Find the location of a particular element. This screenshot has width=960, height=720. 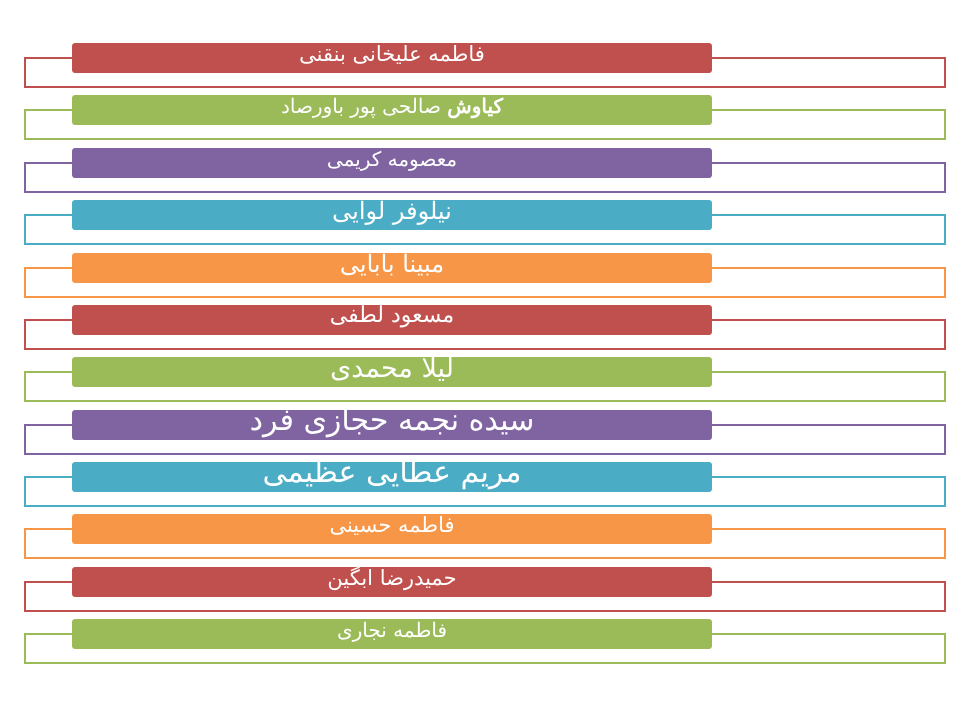

item-name: فاطمه نجاری is located at coordinates (392, 630).